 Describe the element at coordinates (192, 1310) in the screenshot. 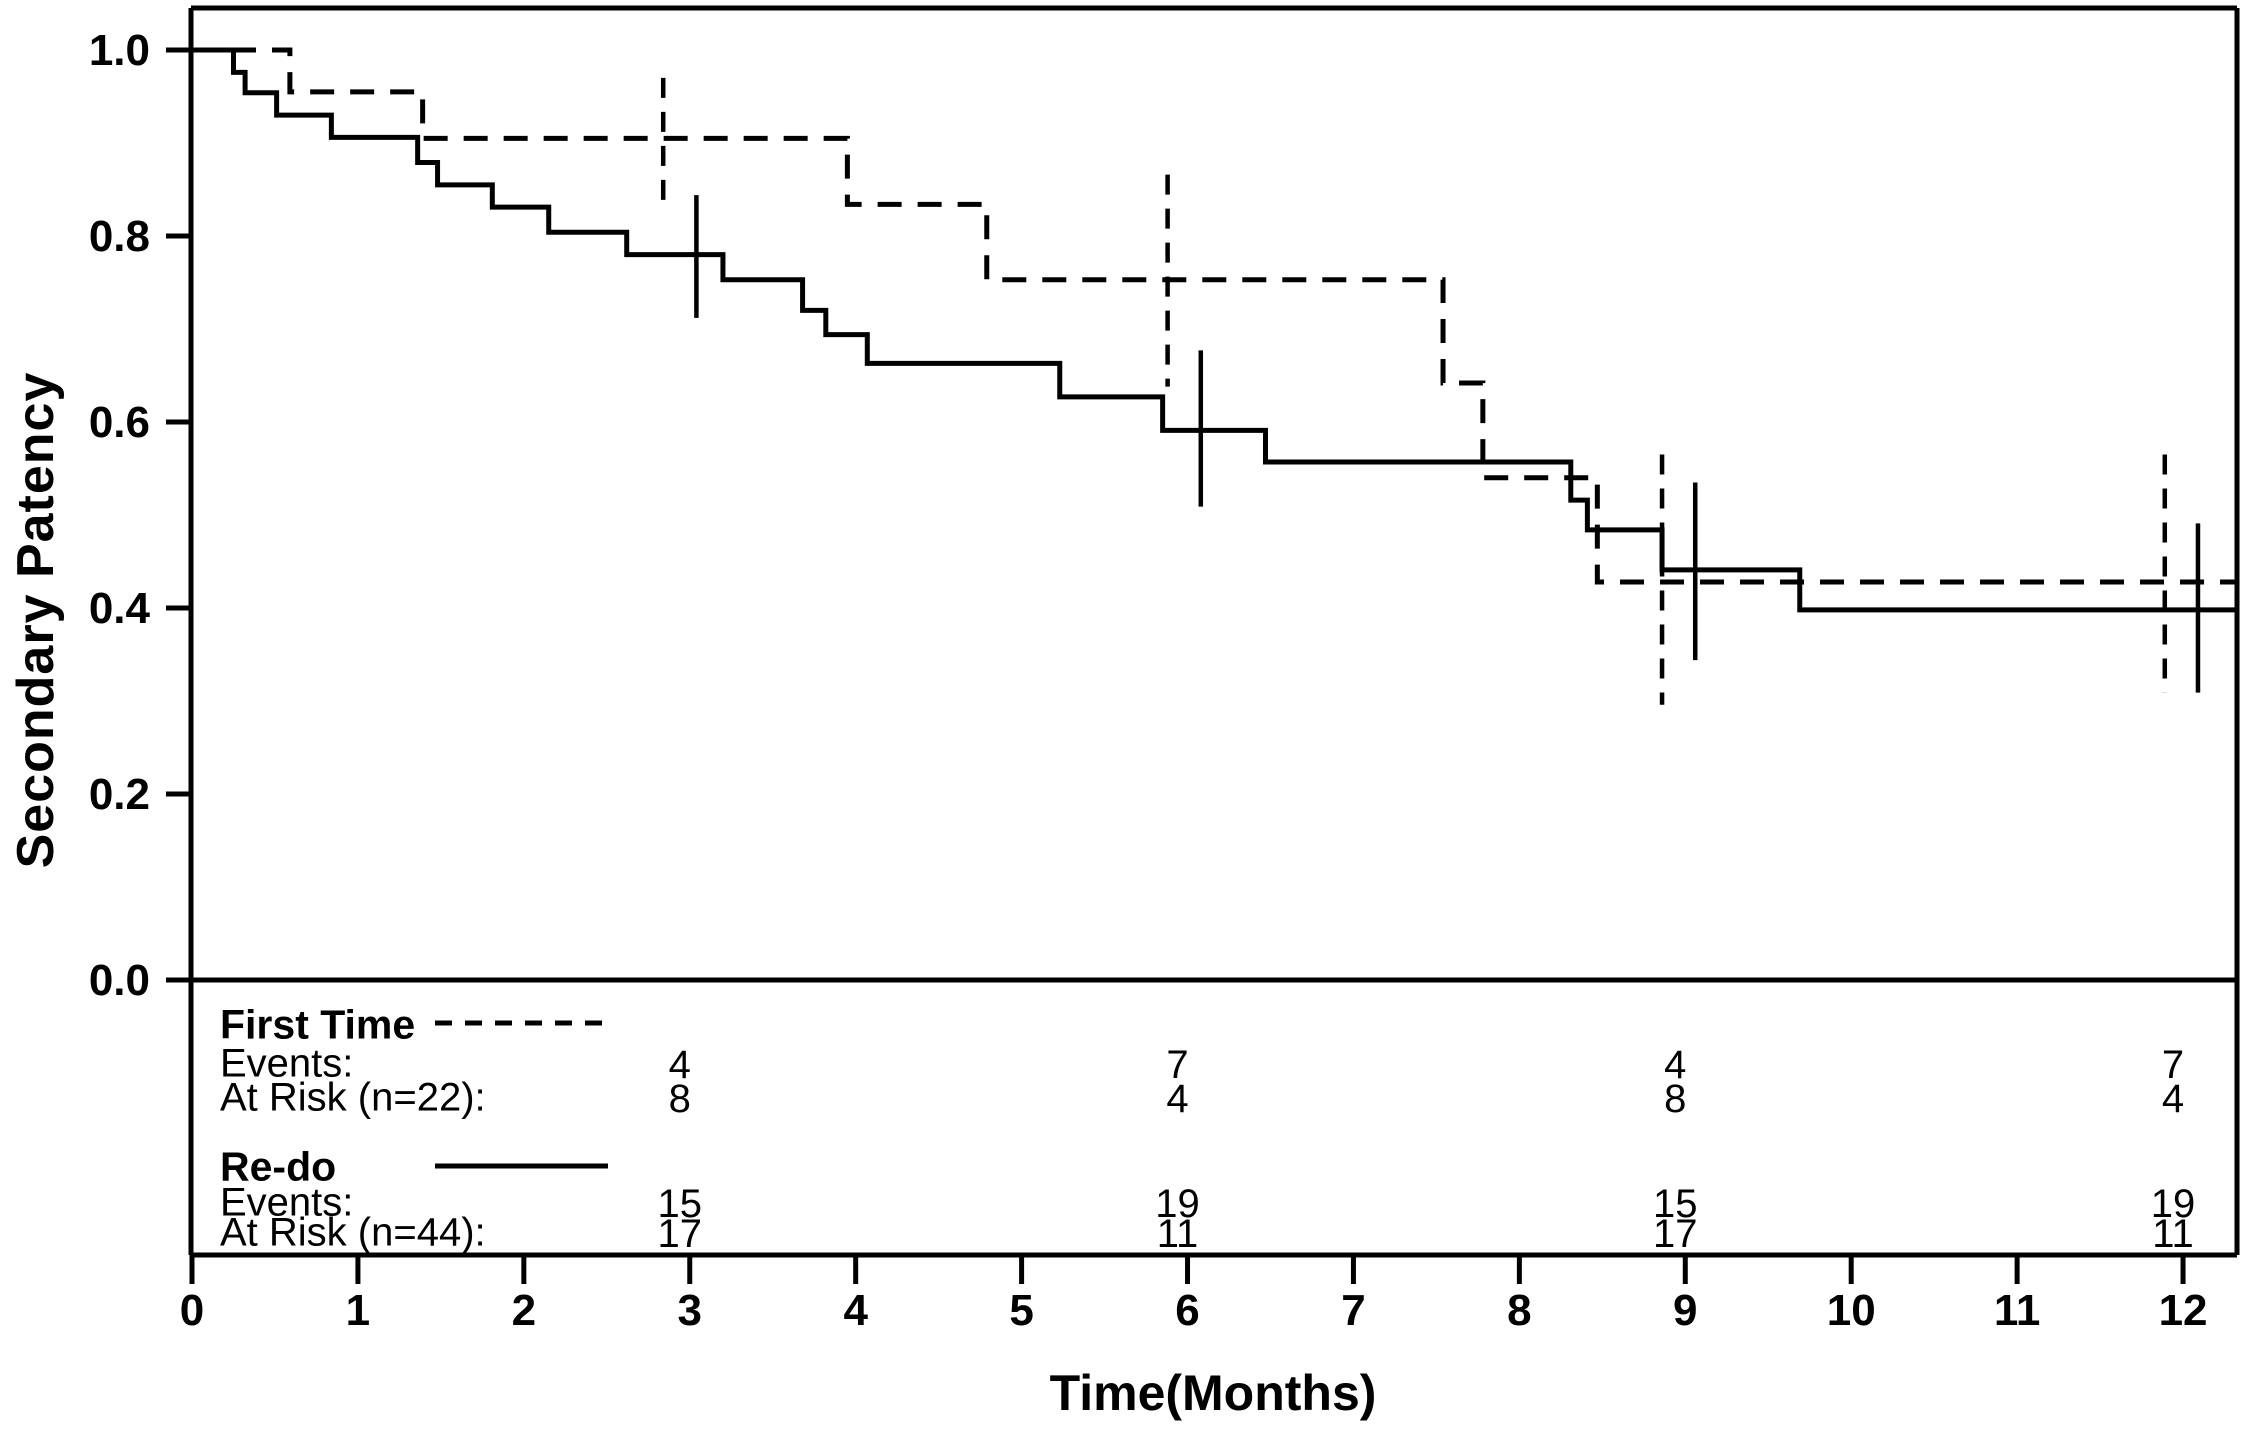

I see `x-tick-label: 0` at that location.